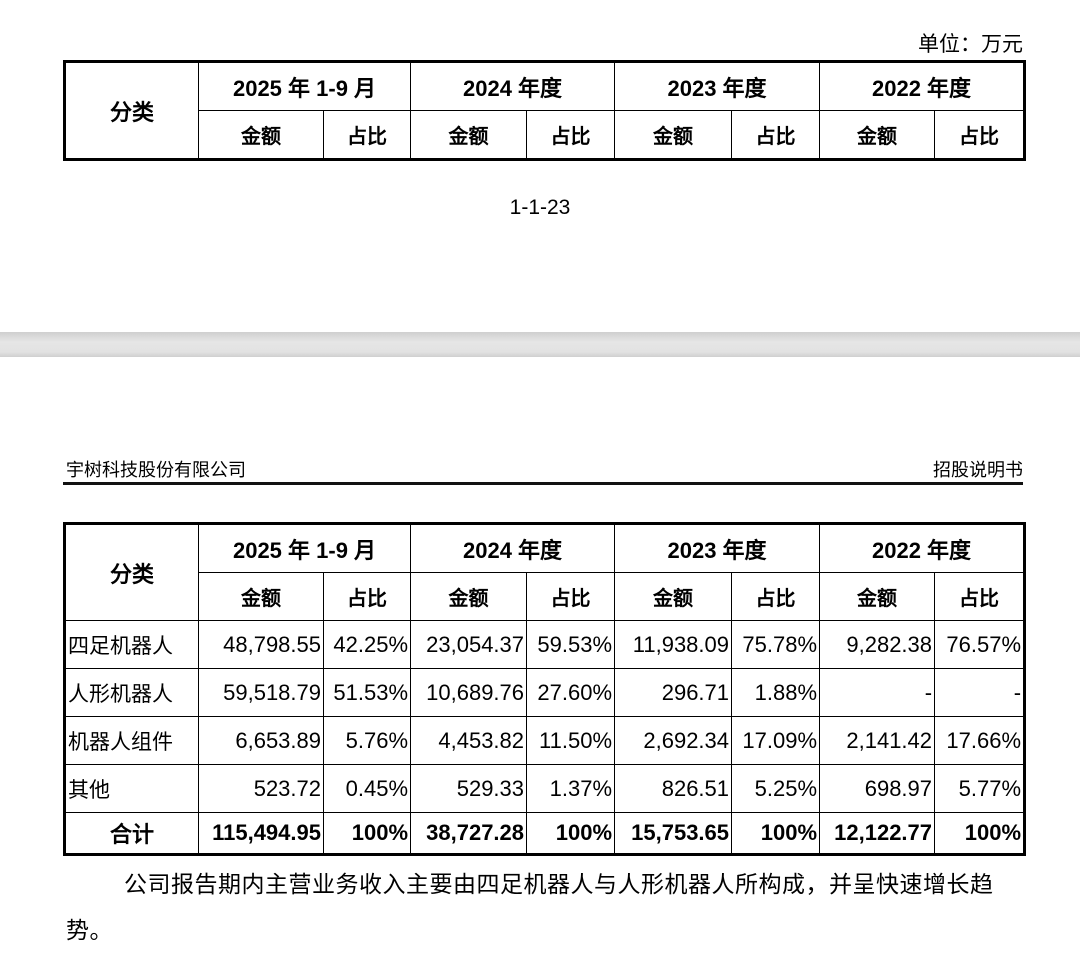 The image size is (1080, 956). I want to click on row-category: 四足机器人, so click(131, 644).